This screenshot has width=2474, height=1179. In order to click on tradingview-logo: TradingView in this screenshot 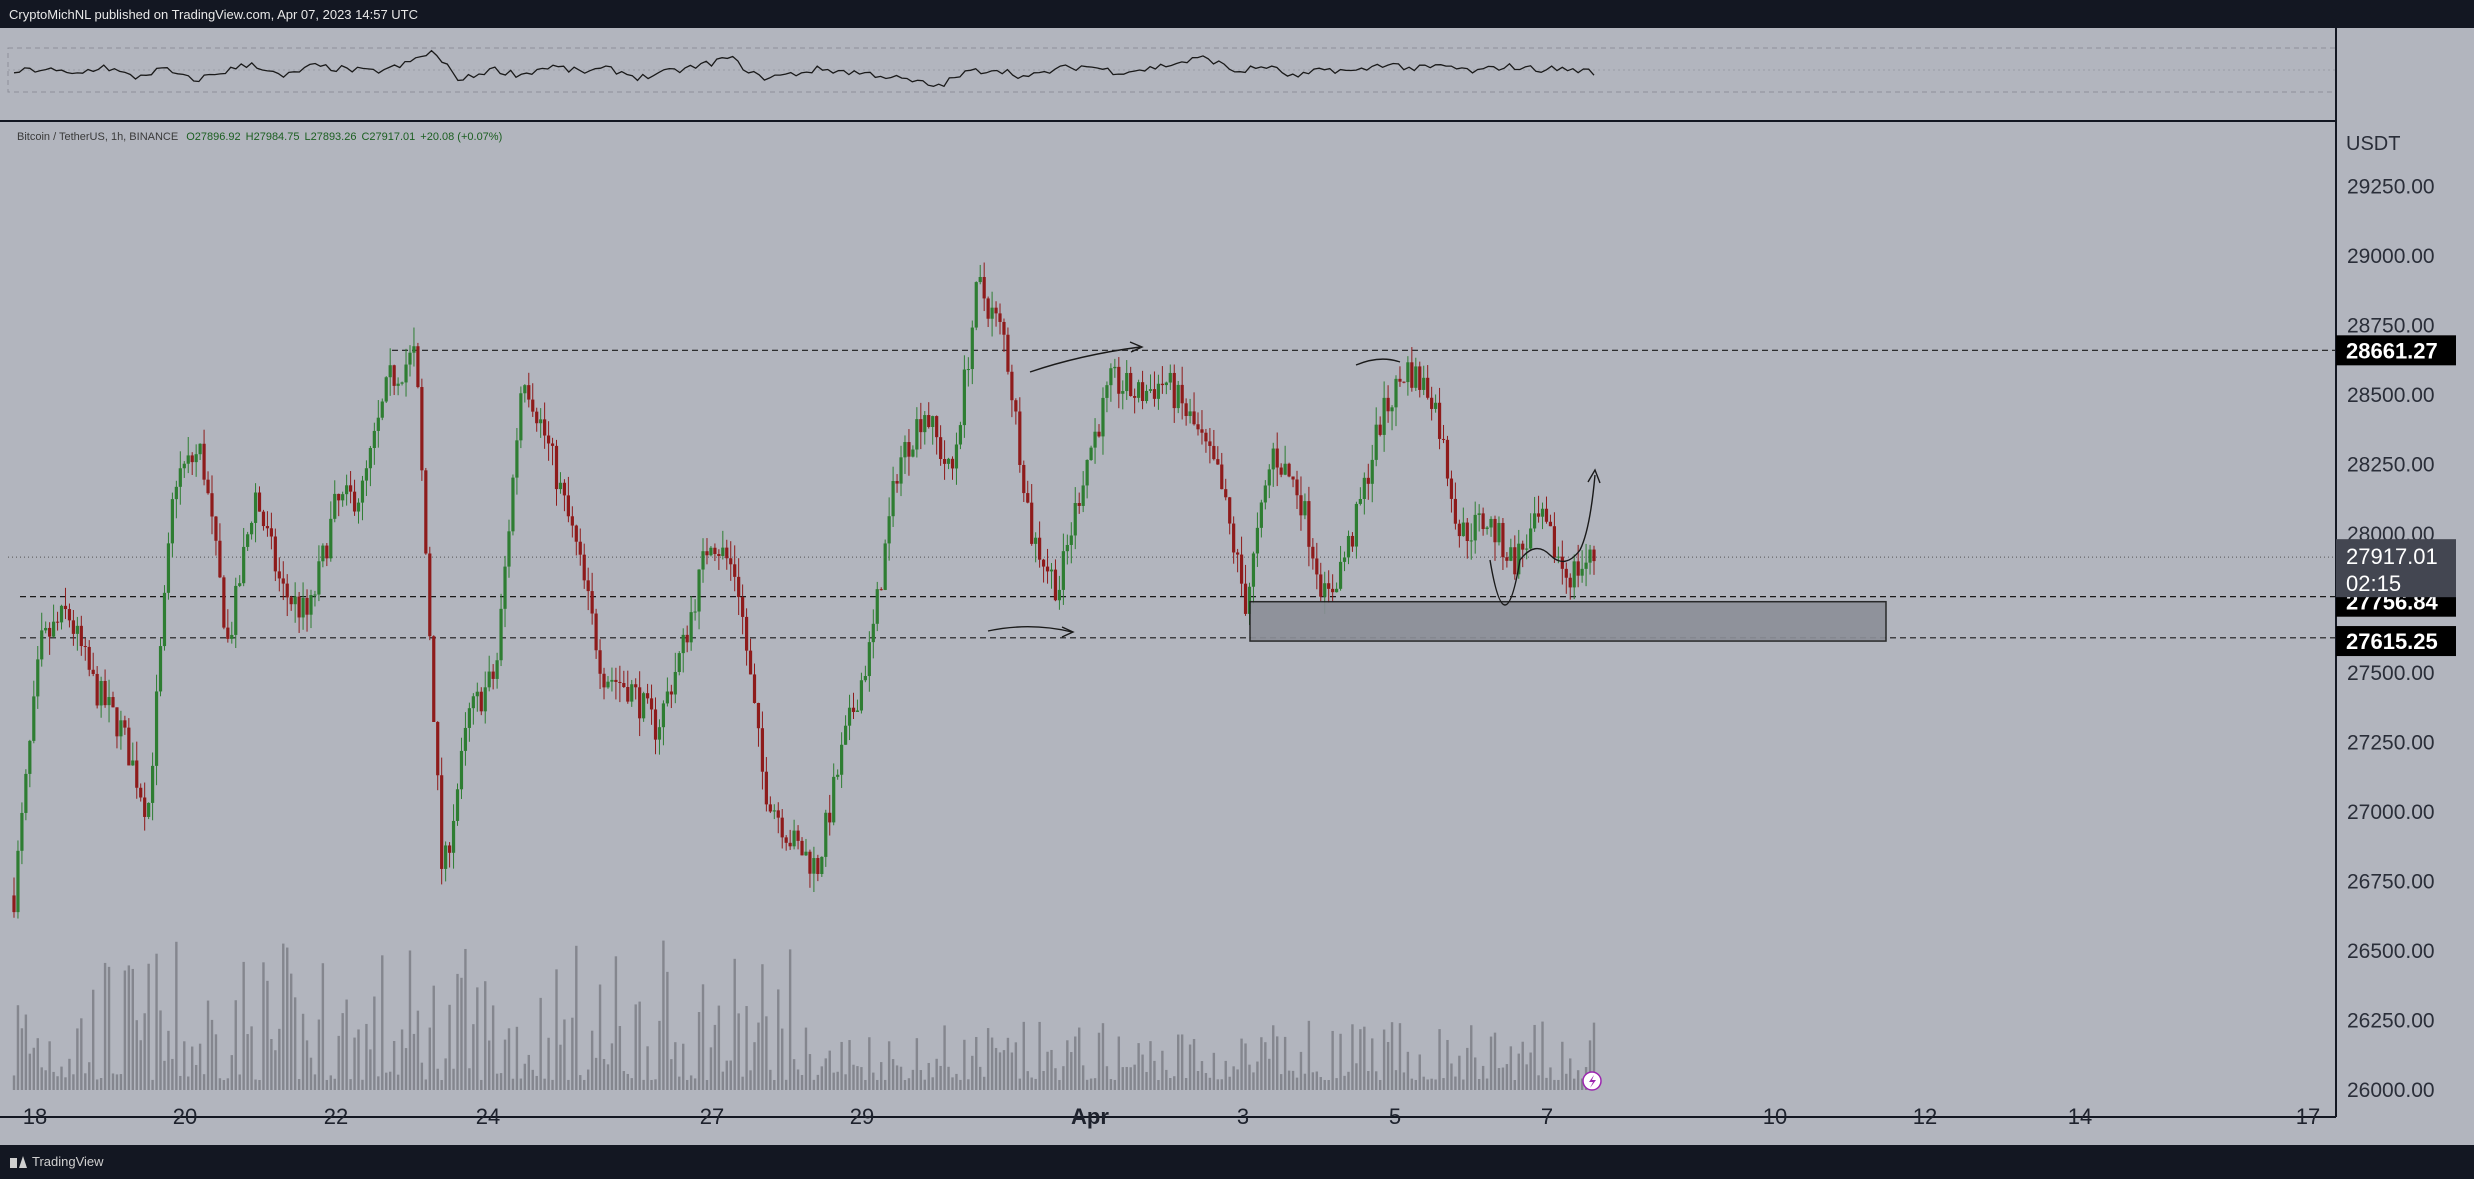, I will do `click(57, 1161)`.